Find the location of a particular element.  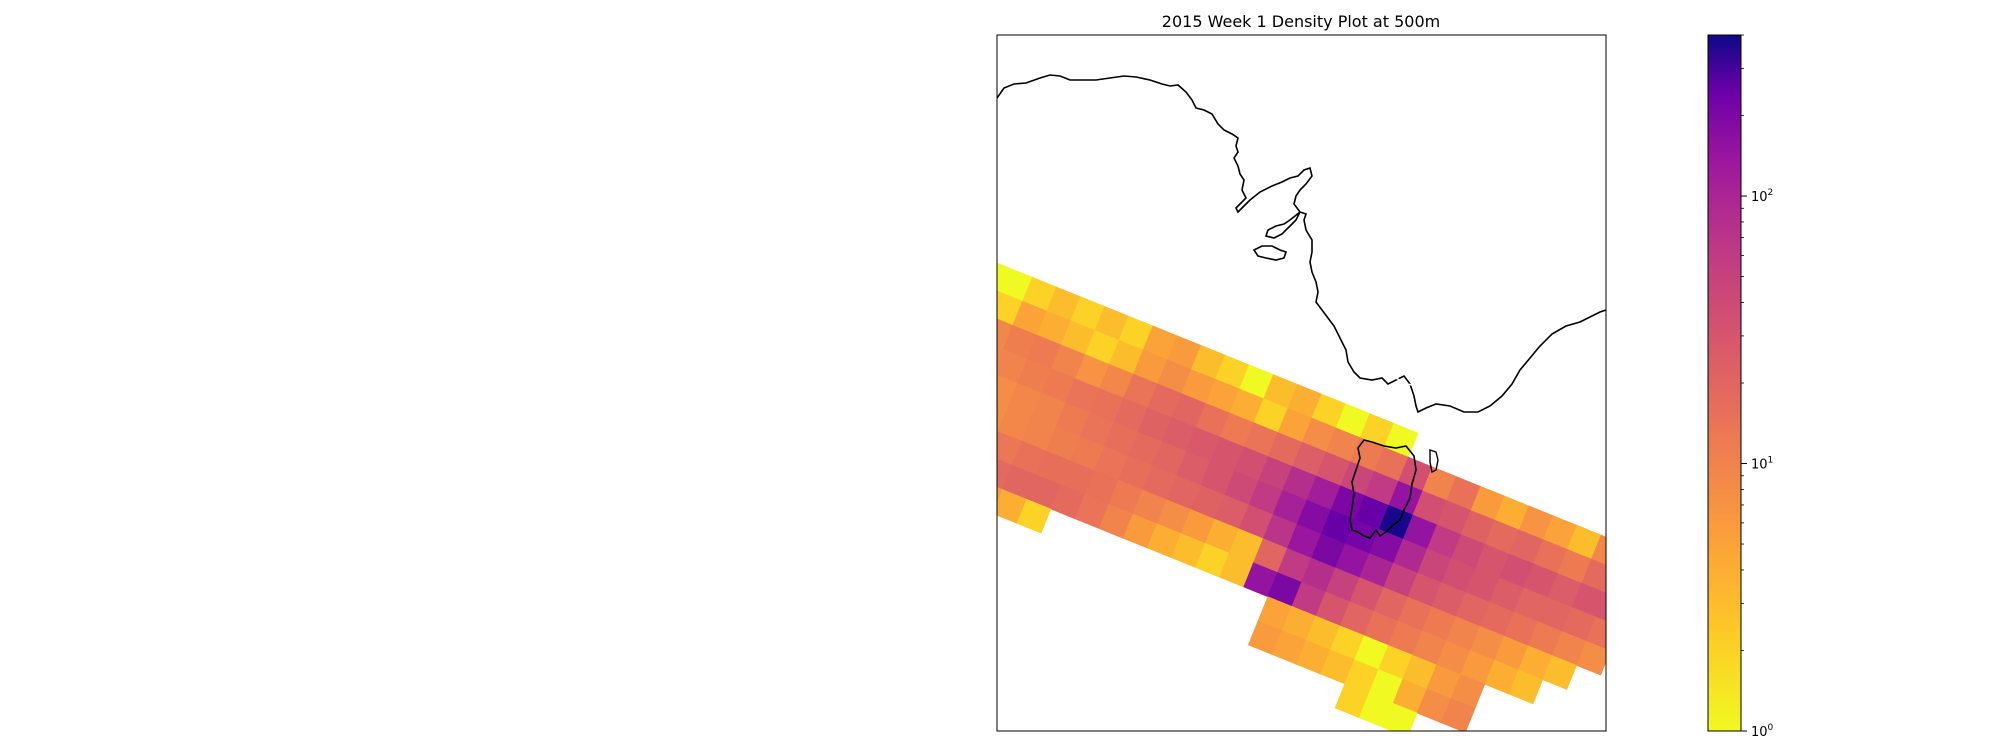

colorbar-tick-label: 10¹ is located at coordinates (1762, 464).